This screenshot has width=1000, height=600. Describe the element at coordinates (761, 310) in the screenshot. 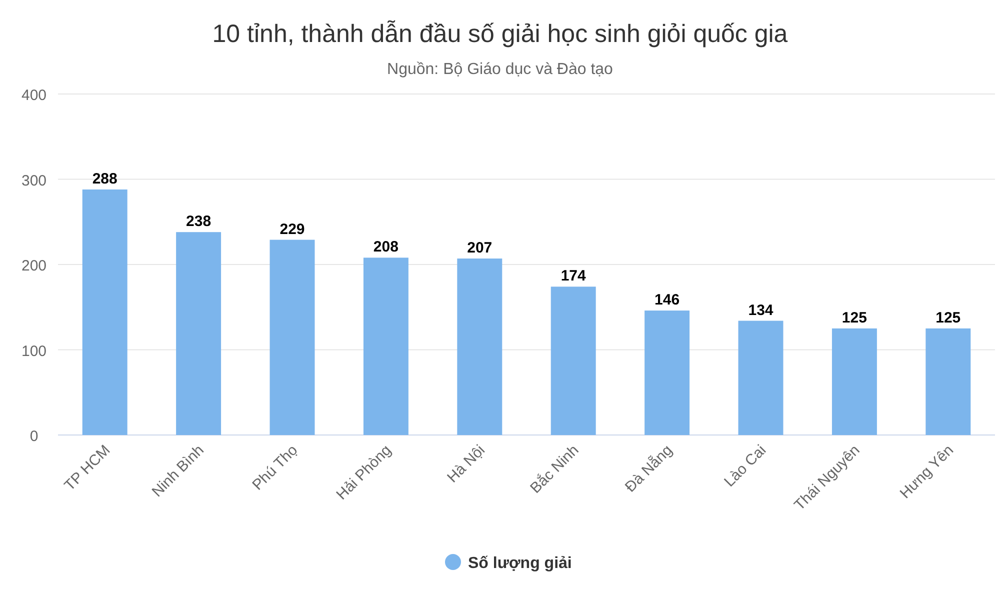

I see `data-label: 134` at that location.